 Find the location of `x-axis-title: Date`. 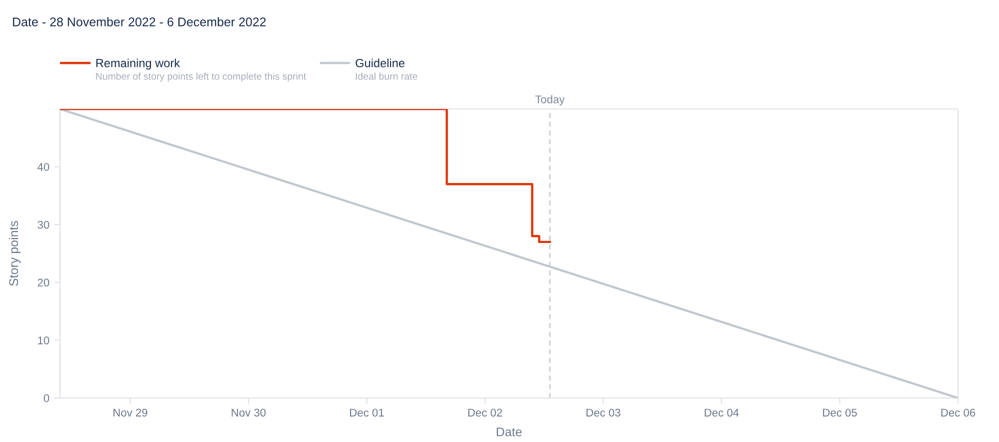

x-axis-title: Date is located at coordinates (509, 432).